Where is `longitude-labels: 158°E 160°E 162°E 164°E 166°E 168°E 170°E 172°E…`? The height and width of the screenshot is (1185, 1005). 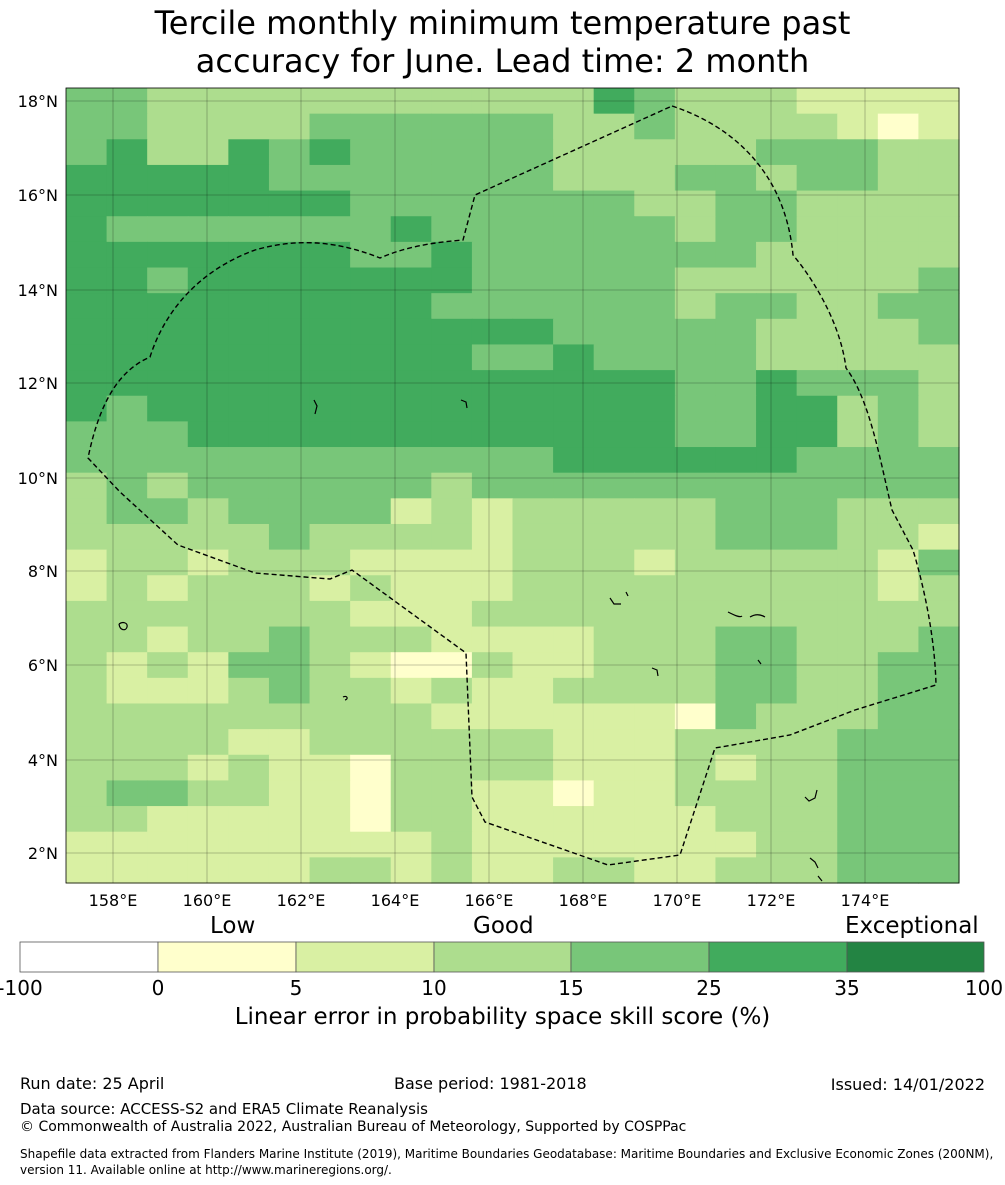
longitude-labels: 158°E 160°E 162°E 164°E 166°E 168°E 170°E 172°E… is located at coordinates (489, 900).